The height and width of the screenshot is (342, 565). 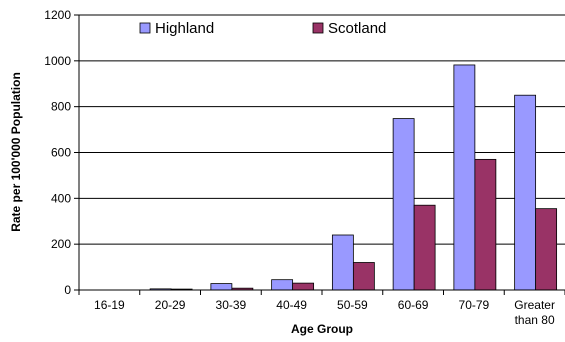 I want to click on x-tick-label-line: 60-69, so click(x=413, y=305).